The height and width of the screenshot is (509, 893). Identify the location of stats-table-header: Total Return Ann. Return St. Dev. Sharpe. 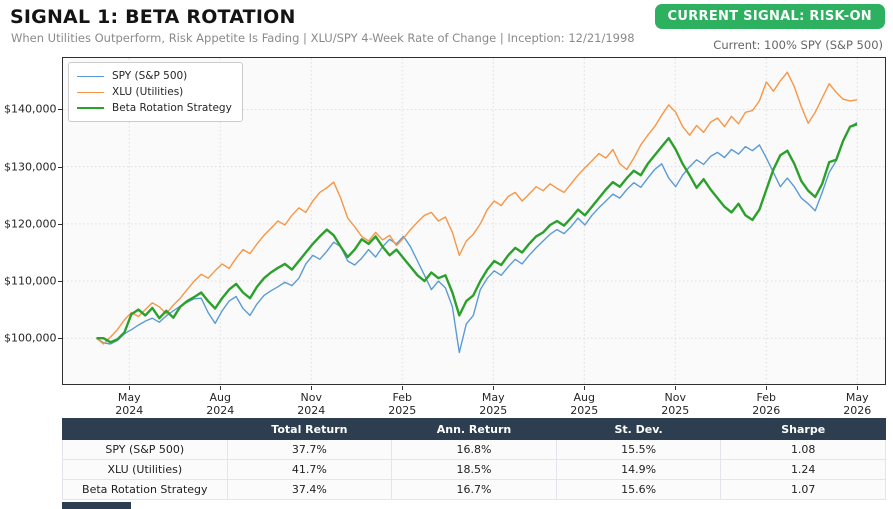
(474, 429).